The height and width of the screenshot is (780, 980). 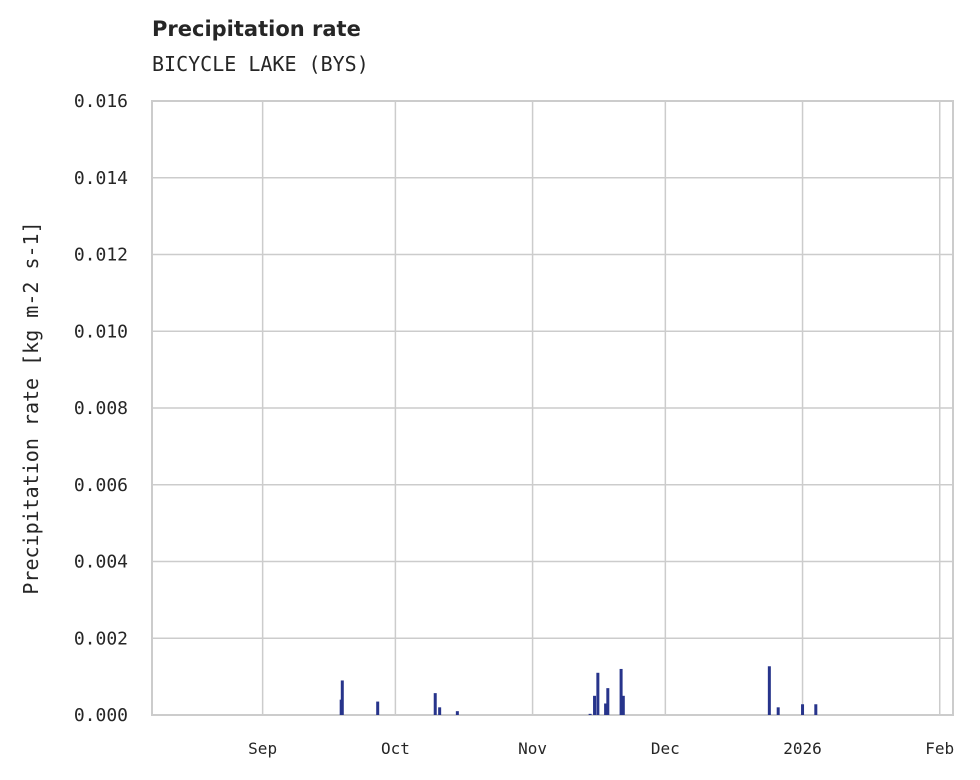 What do you see at coordinates (262, 748) in the screenshot?
I see `x-tick-label: Sep` at bounding box center [262, 748].